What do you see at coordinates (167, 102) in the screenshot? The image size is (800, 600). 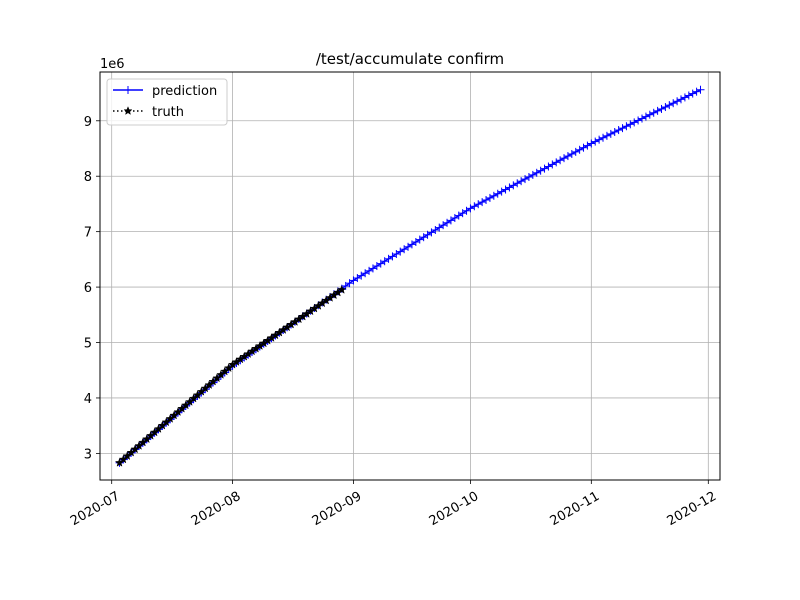 I see `legend: prediction truth` at bounding box center [167, 102].